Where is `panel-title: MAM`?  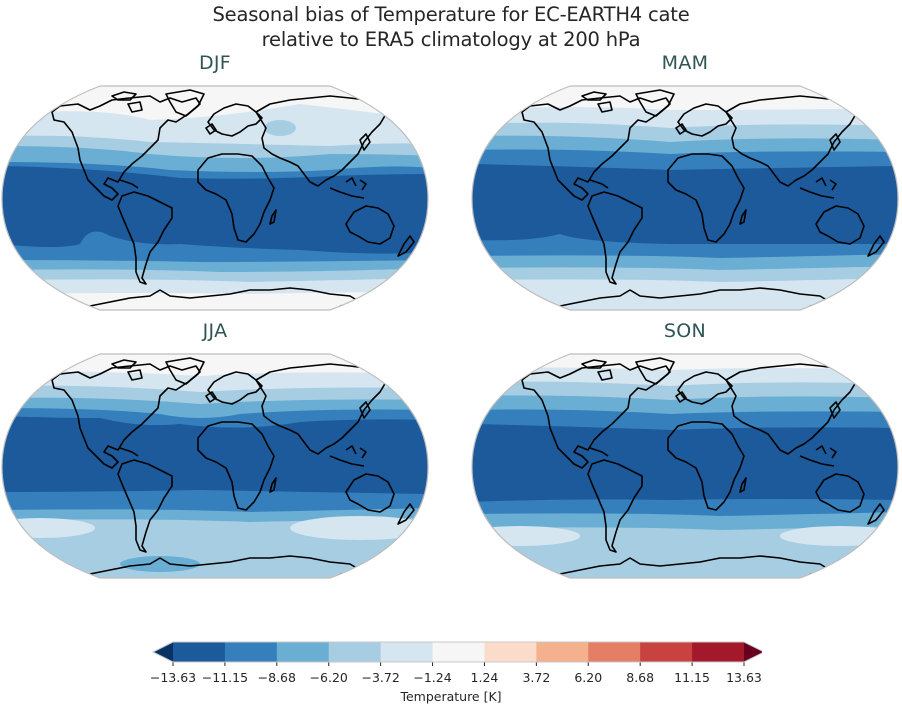
panel-title: MAM is located at coordinates (685, 63).